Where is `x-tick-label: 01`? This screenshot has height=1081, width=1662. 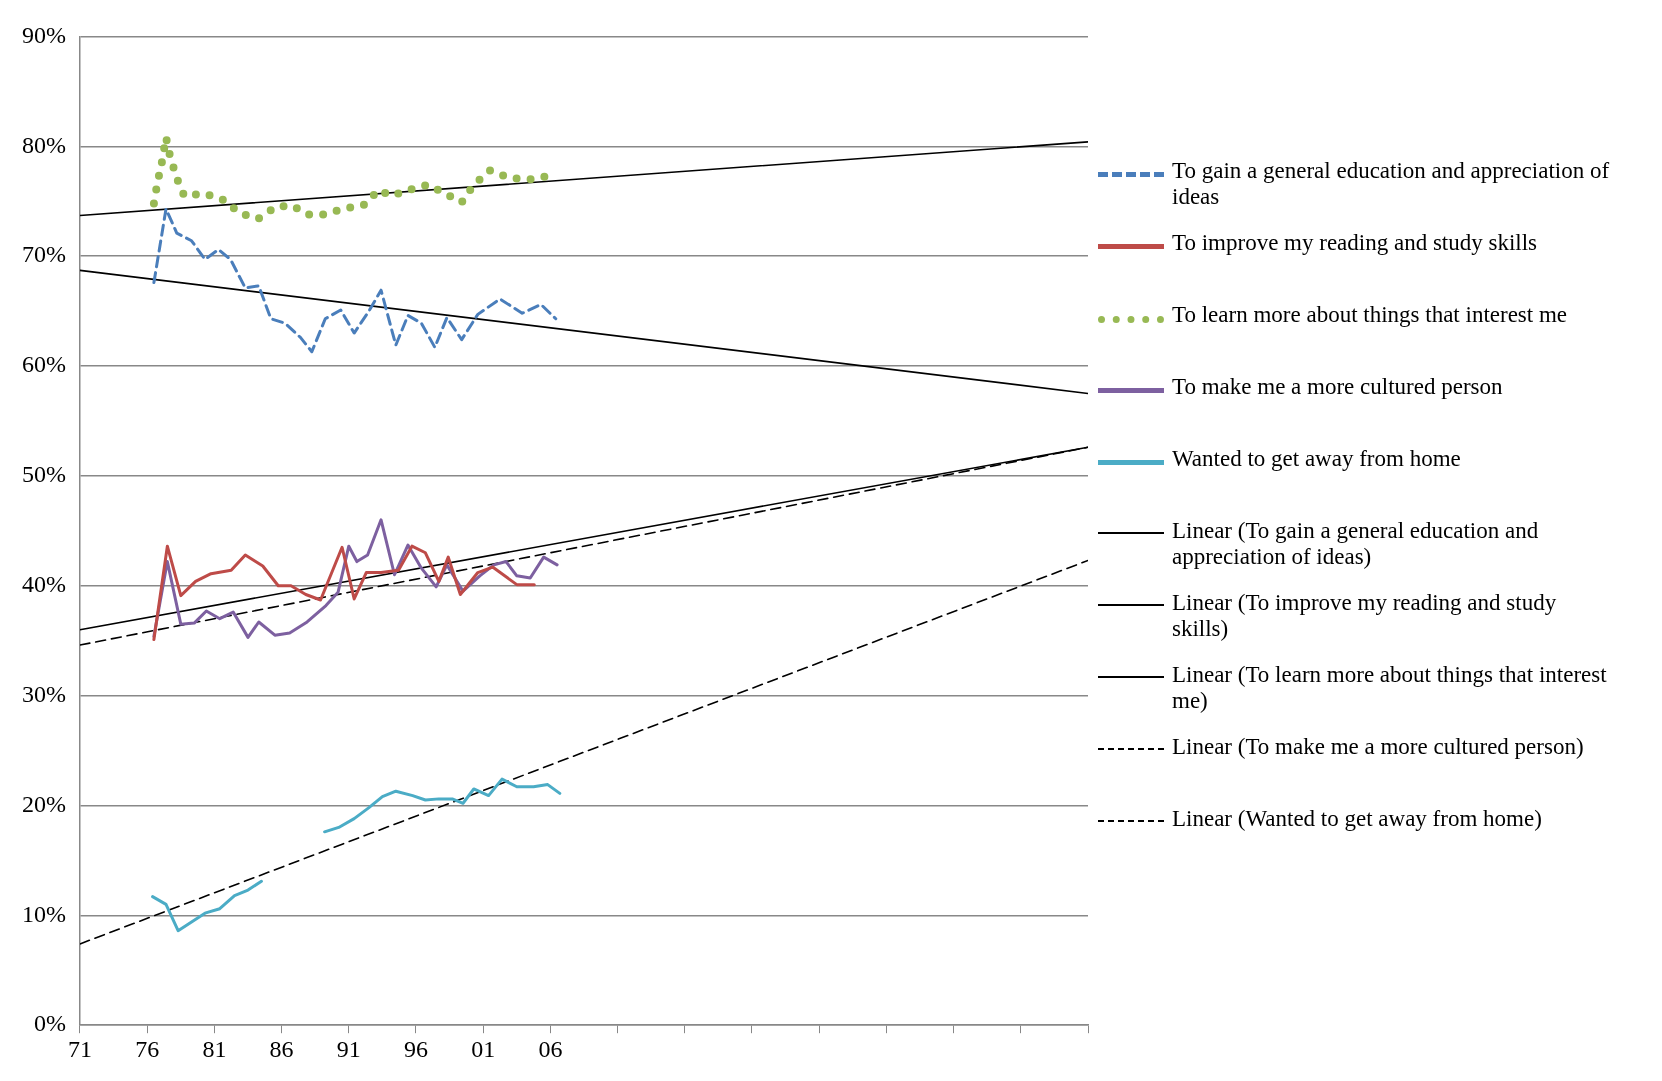
x-tick-label: 01 is located at coordinates (483, 1048).